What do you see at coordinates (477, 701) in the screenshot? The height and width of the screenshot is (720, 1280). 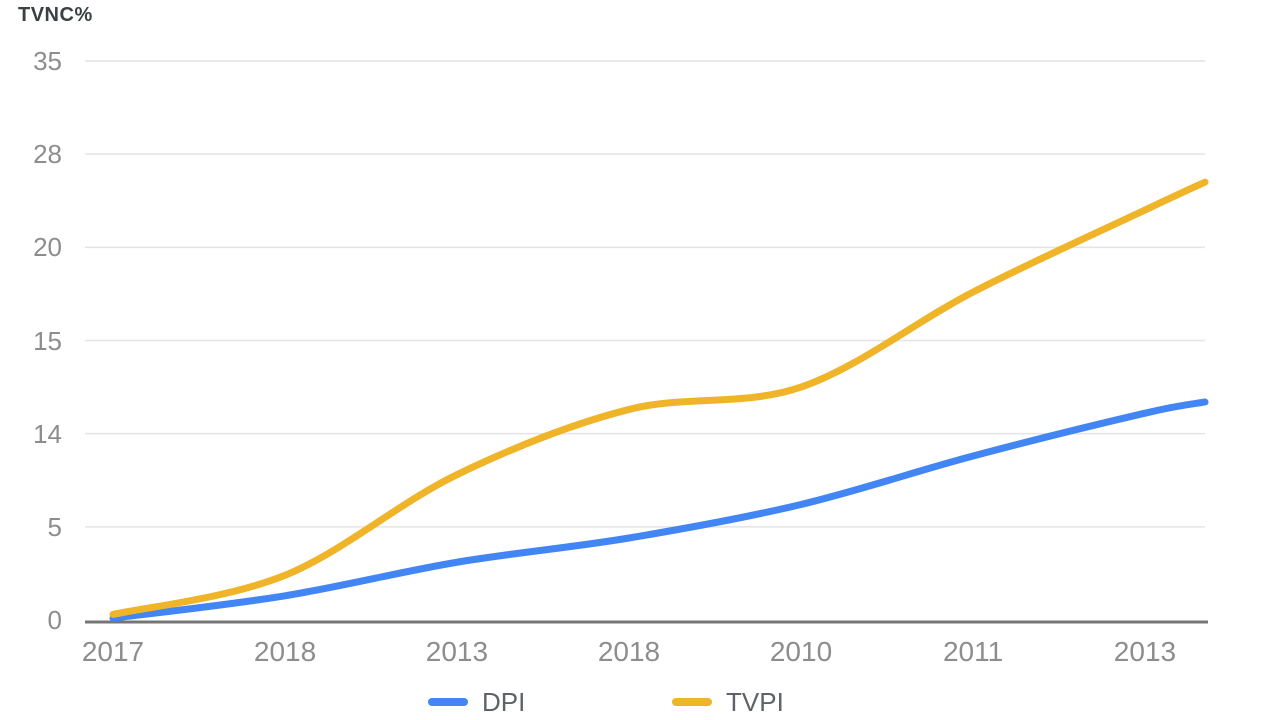 I see `legend-item-dpi: DPI` at bounding box center [477, 701].